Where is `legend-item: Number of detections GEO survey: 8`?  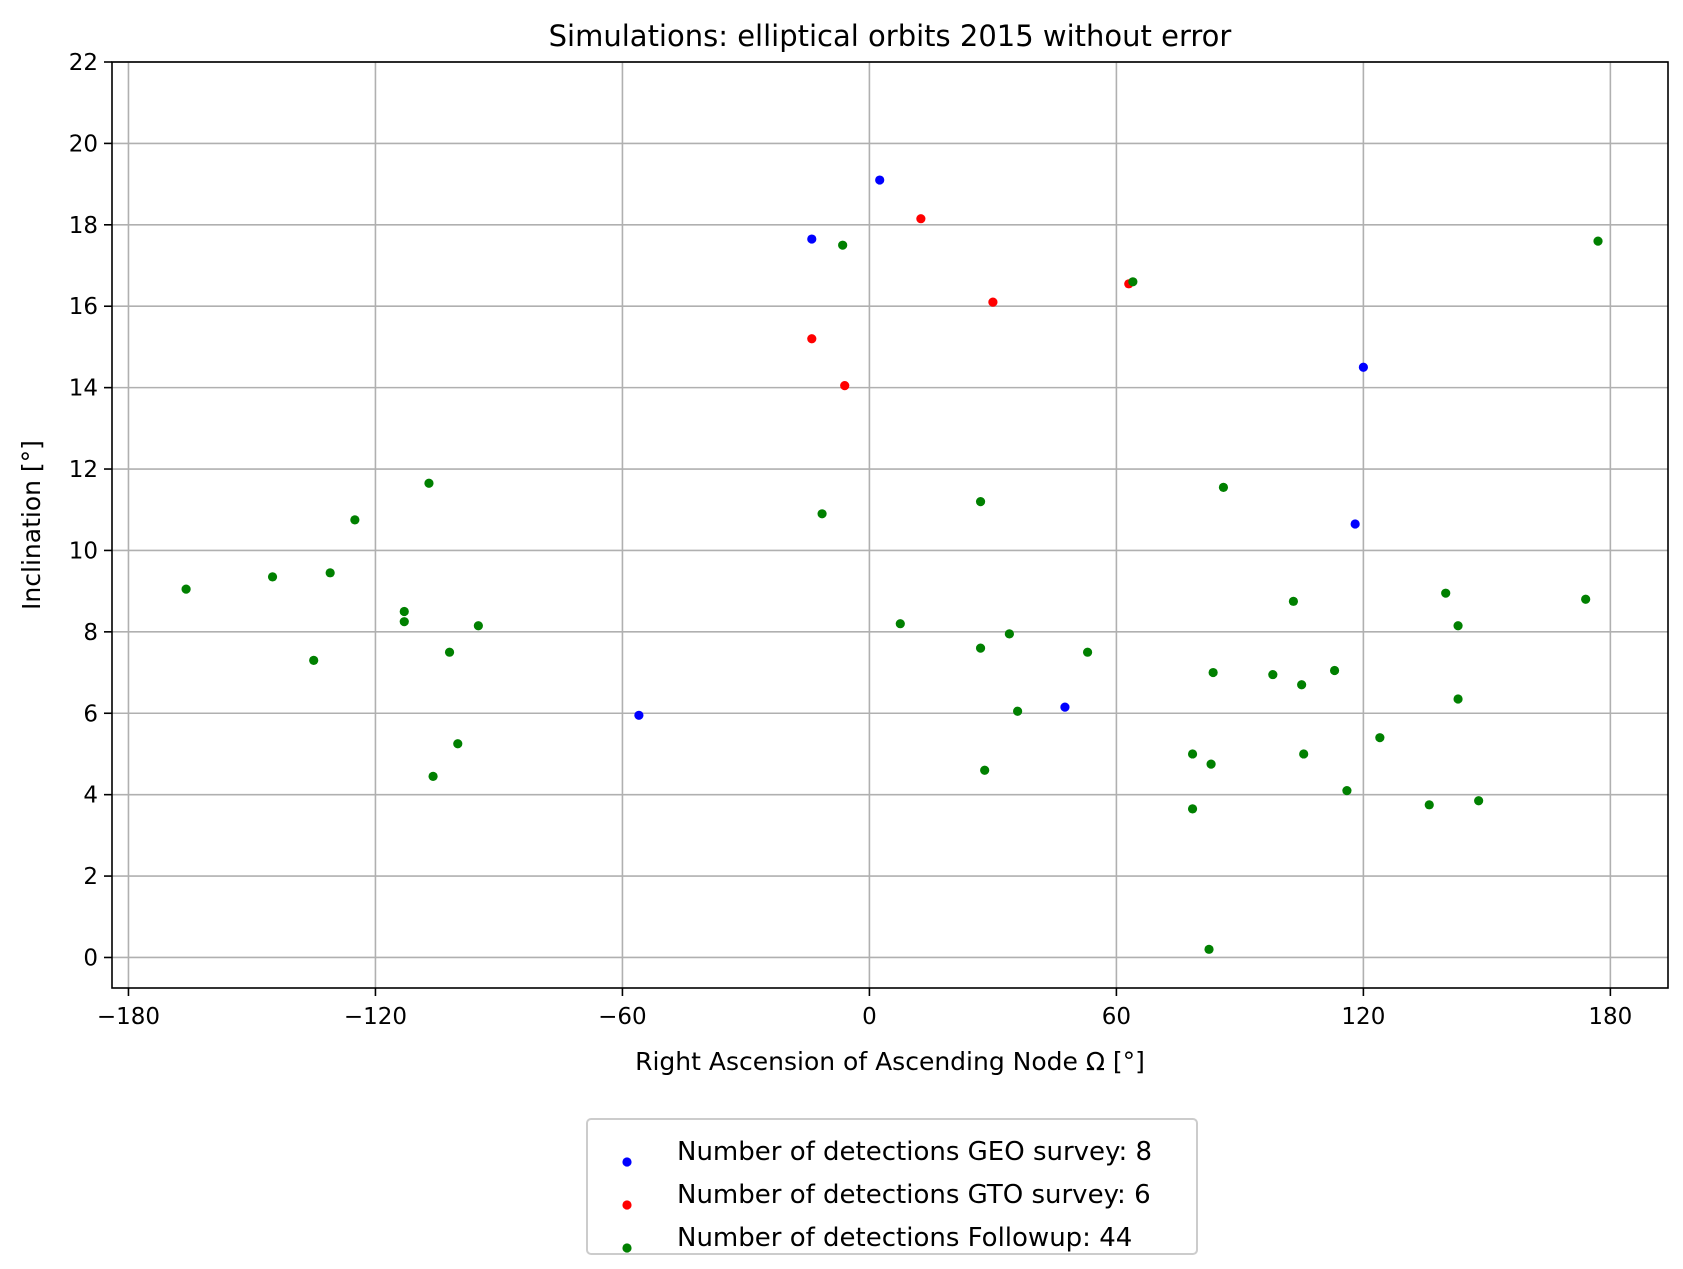 legend-item: Number of detections GEO survey: 8 is located at coordinates (887, 1152).